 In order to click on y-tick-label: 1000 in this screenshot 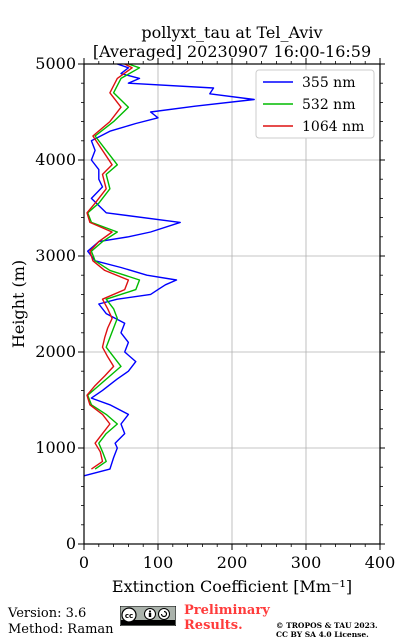, I will do `click(55, 447)`.